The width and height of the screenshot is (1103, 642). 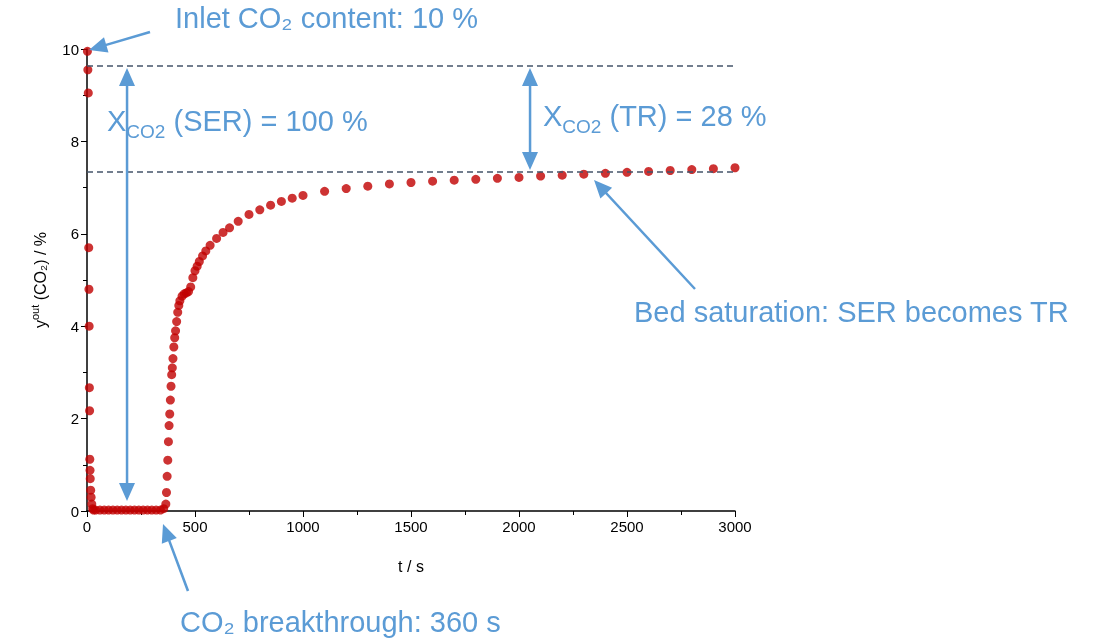 What do you see at coordinates (74, 511) in the screenshot?
I see `y-tick-label: 0` at bounding box center [74, 511].